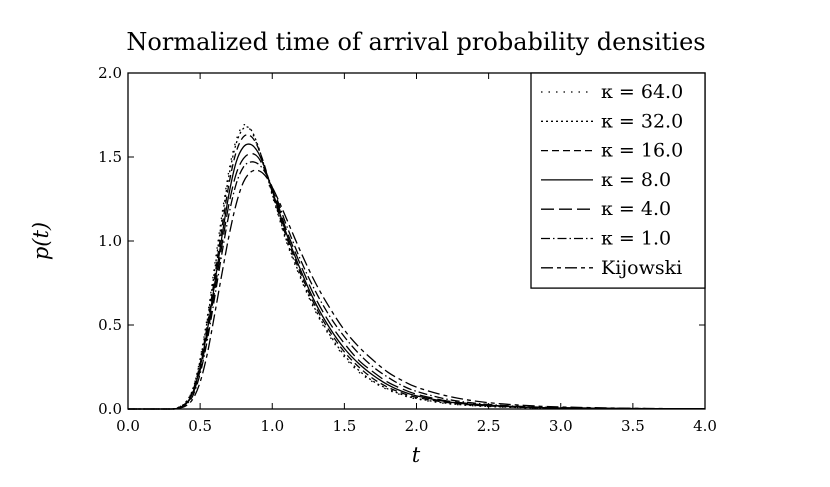 Image resolution: width=830 pixels, height=487 pixels. Describe the element at coordinates (642, 92) in the screenshot. I see `legend-label: κ = 64.0` at that location.